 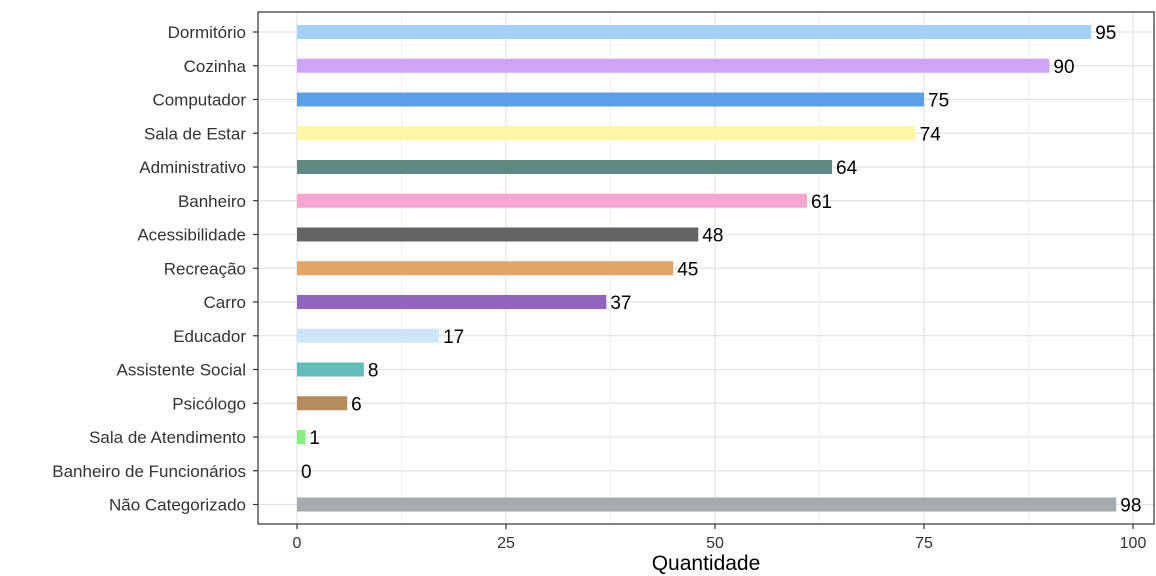 What do you see at coordinates (715, 543) in the screenshot?
I see `x-tick-label: 50` at bounding box center [715, 543].